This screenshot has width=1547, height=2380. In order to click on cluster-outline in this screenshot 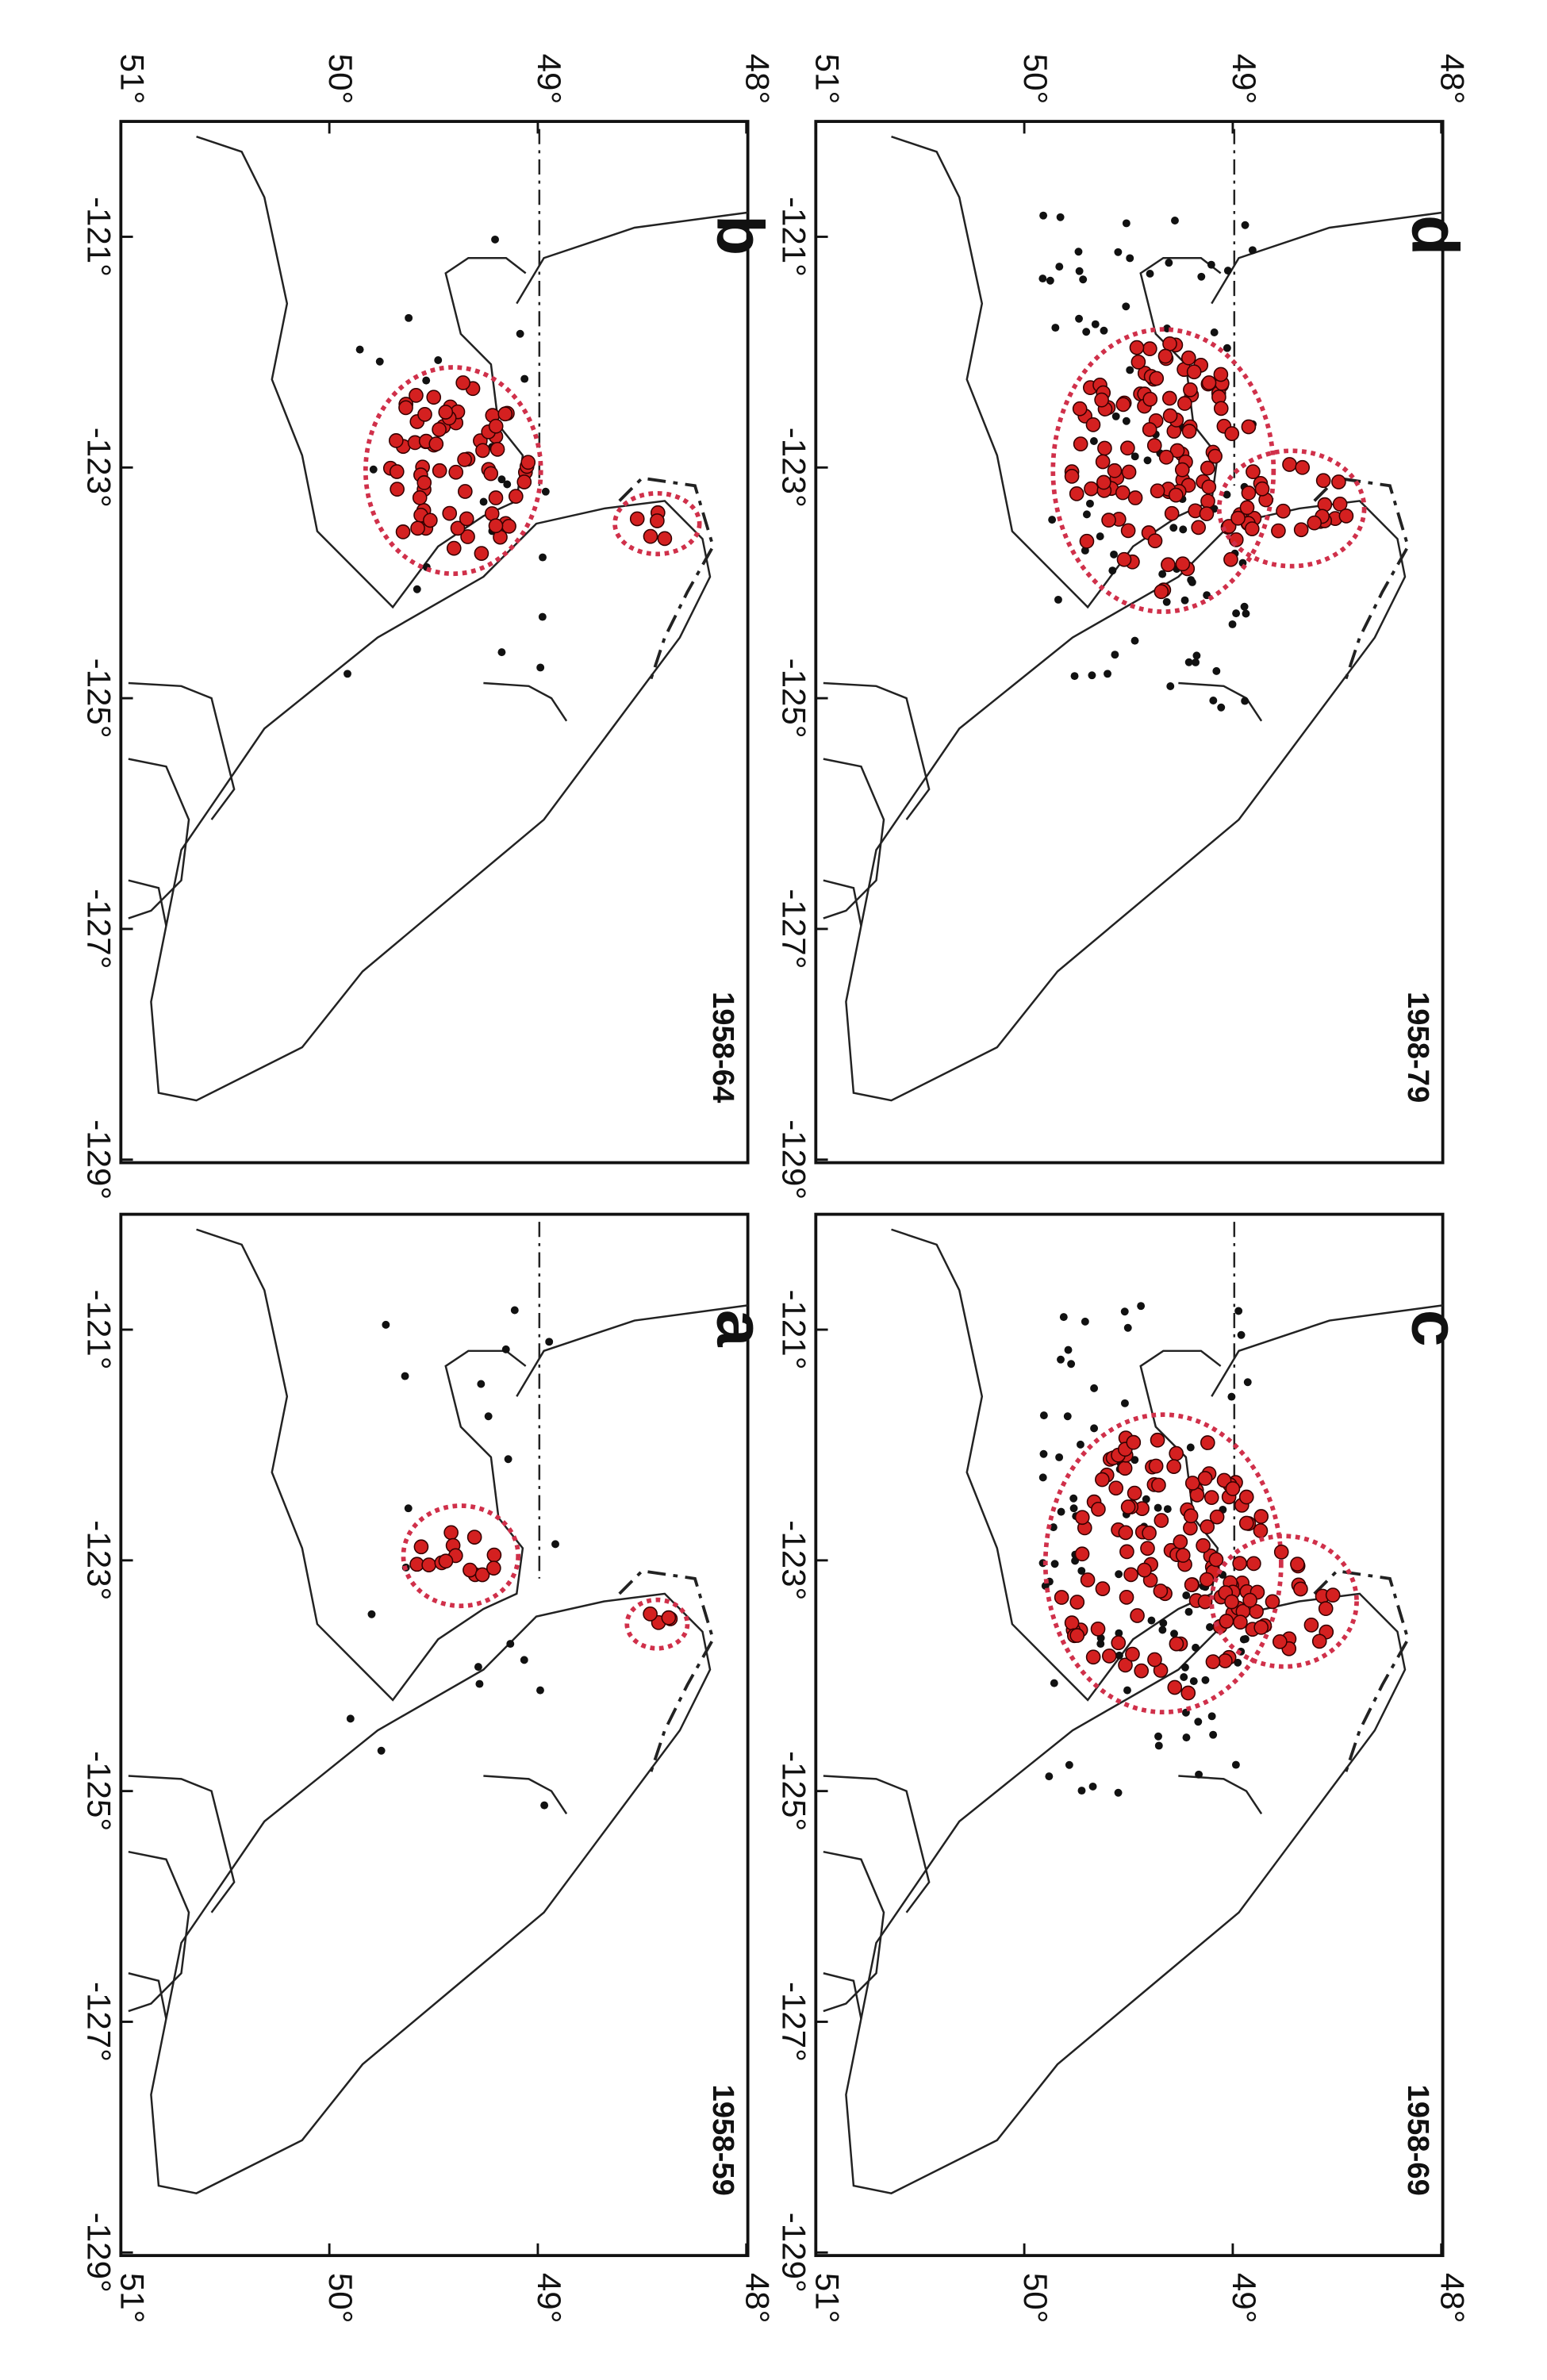, I will do `click(453, 471)`.